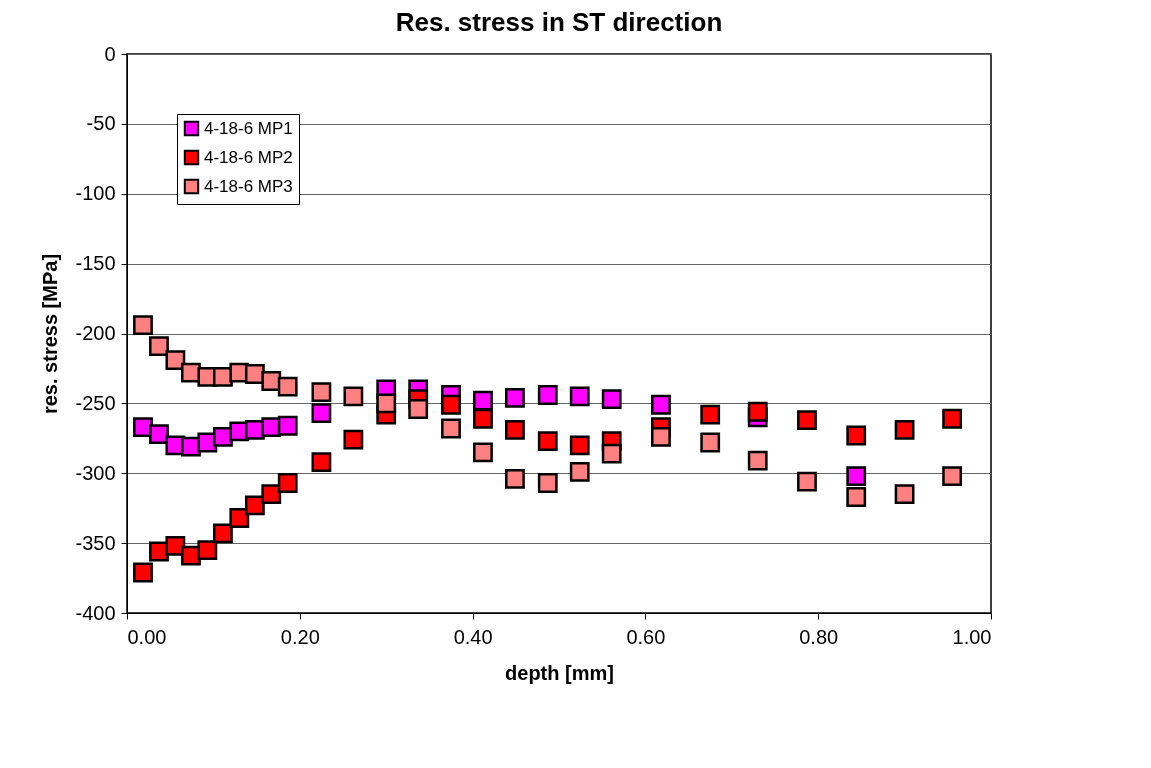 The height and width of the screenshot is (768, 1151). Describe the element at coordinates (248, 157) in the screenshot. I see `legend-label: 4-18-6 MP2` at that location.